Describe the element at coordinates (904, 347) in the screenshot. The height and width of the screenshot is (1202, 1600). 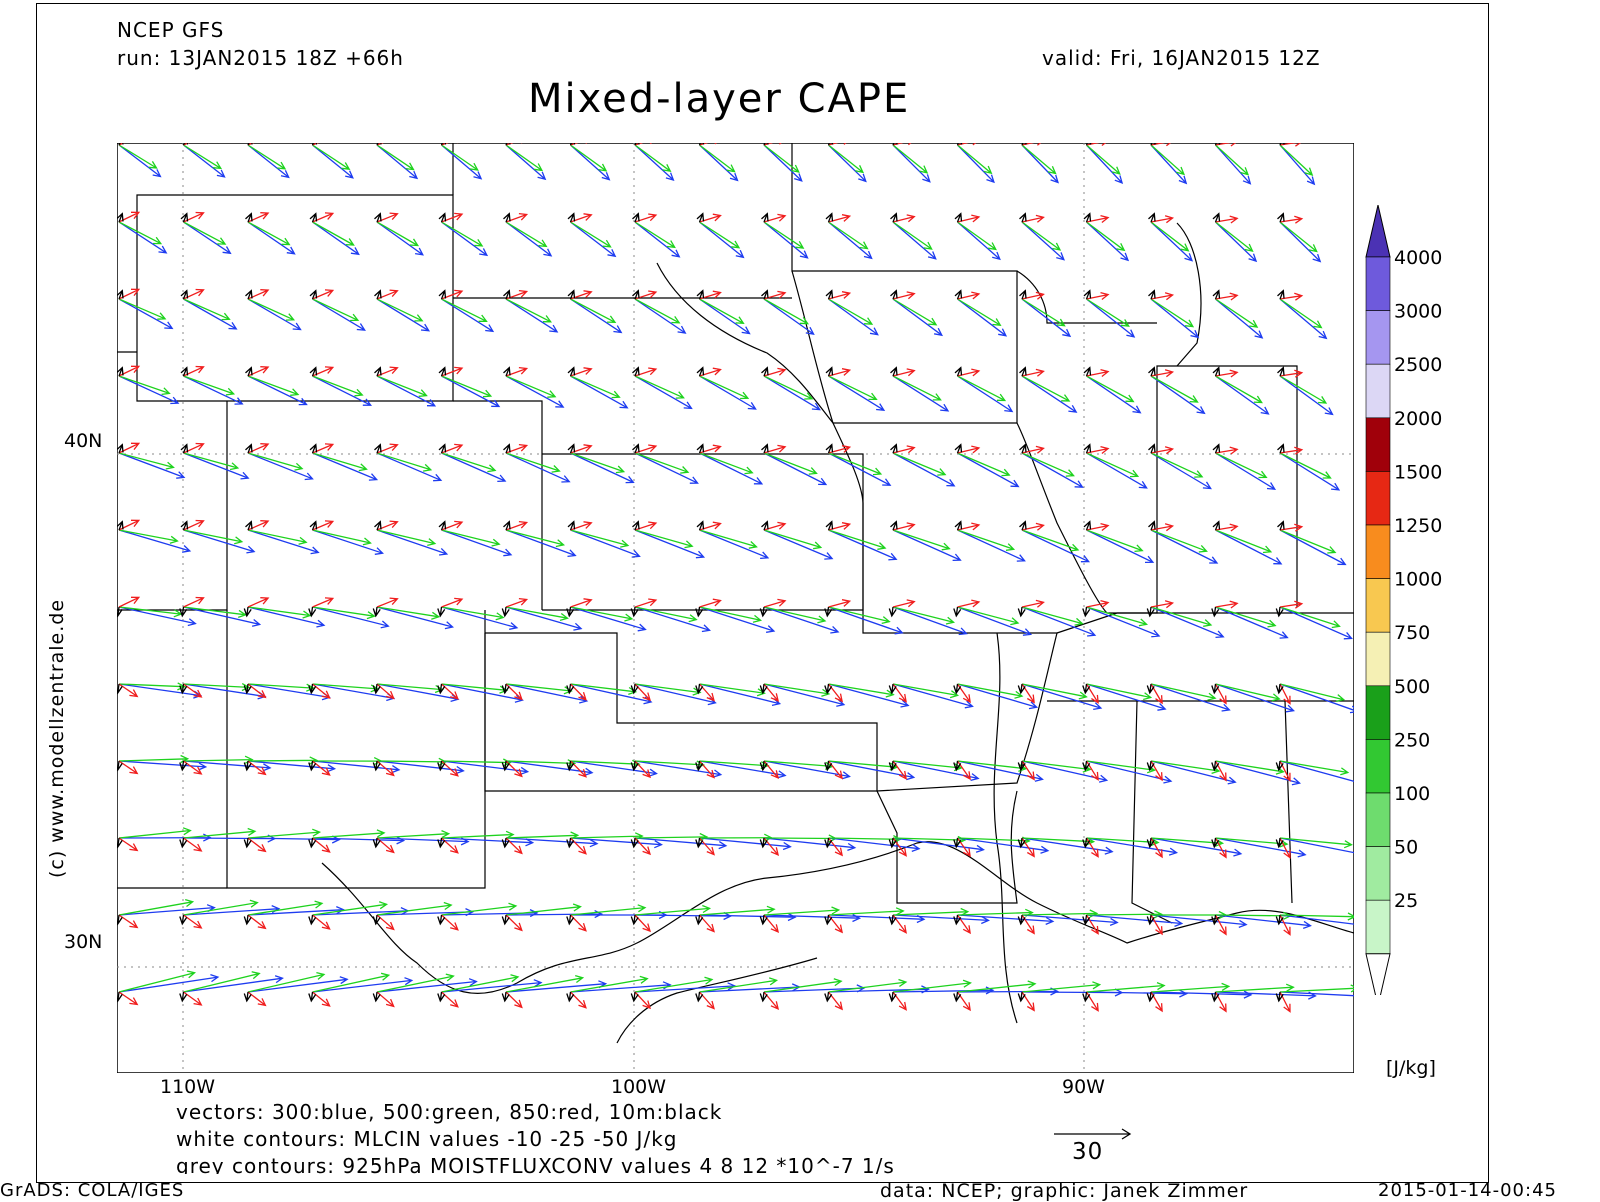
I see `border-iowa` at that location.